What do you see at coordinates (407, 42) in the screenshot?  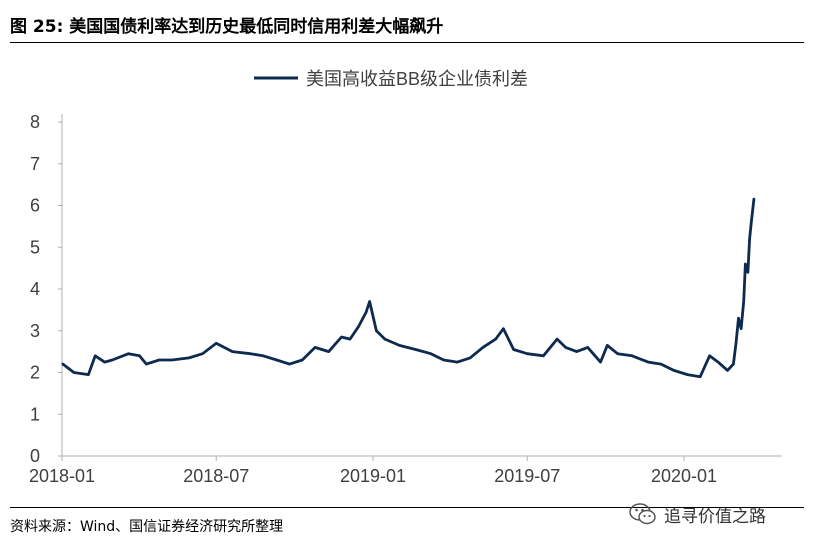 I see `title-rule` at bounding box center [407, 42].